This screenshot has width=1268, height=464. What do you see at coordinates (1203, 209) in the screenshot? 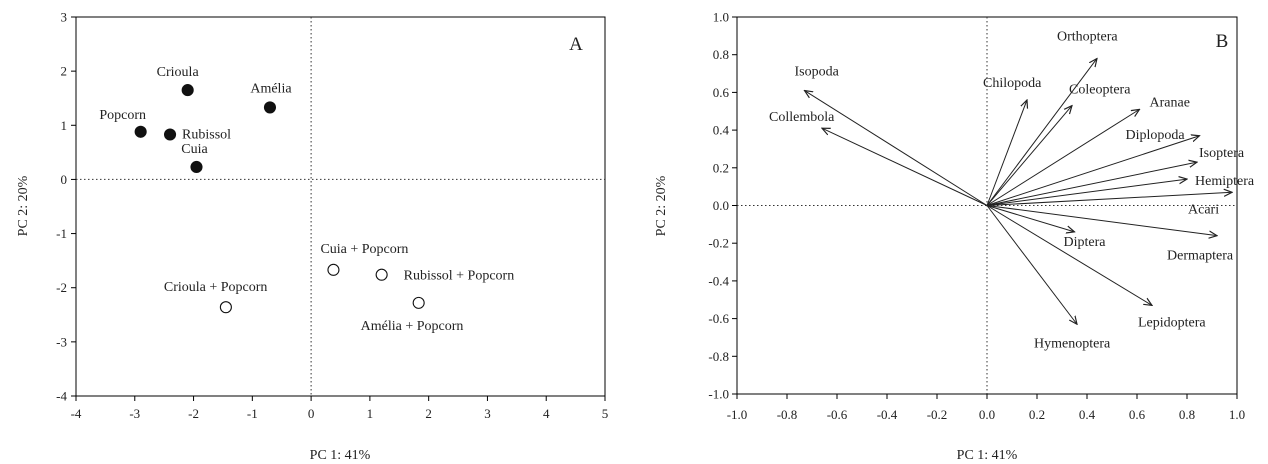
I see `vector-label: Acari` at bounding box center [1203, 209].